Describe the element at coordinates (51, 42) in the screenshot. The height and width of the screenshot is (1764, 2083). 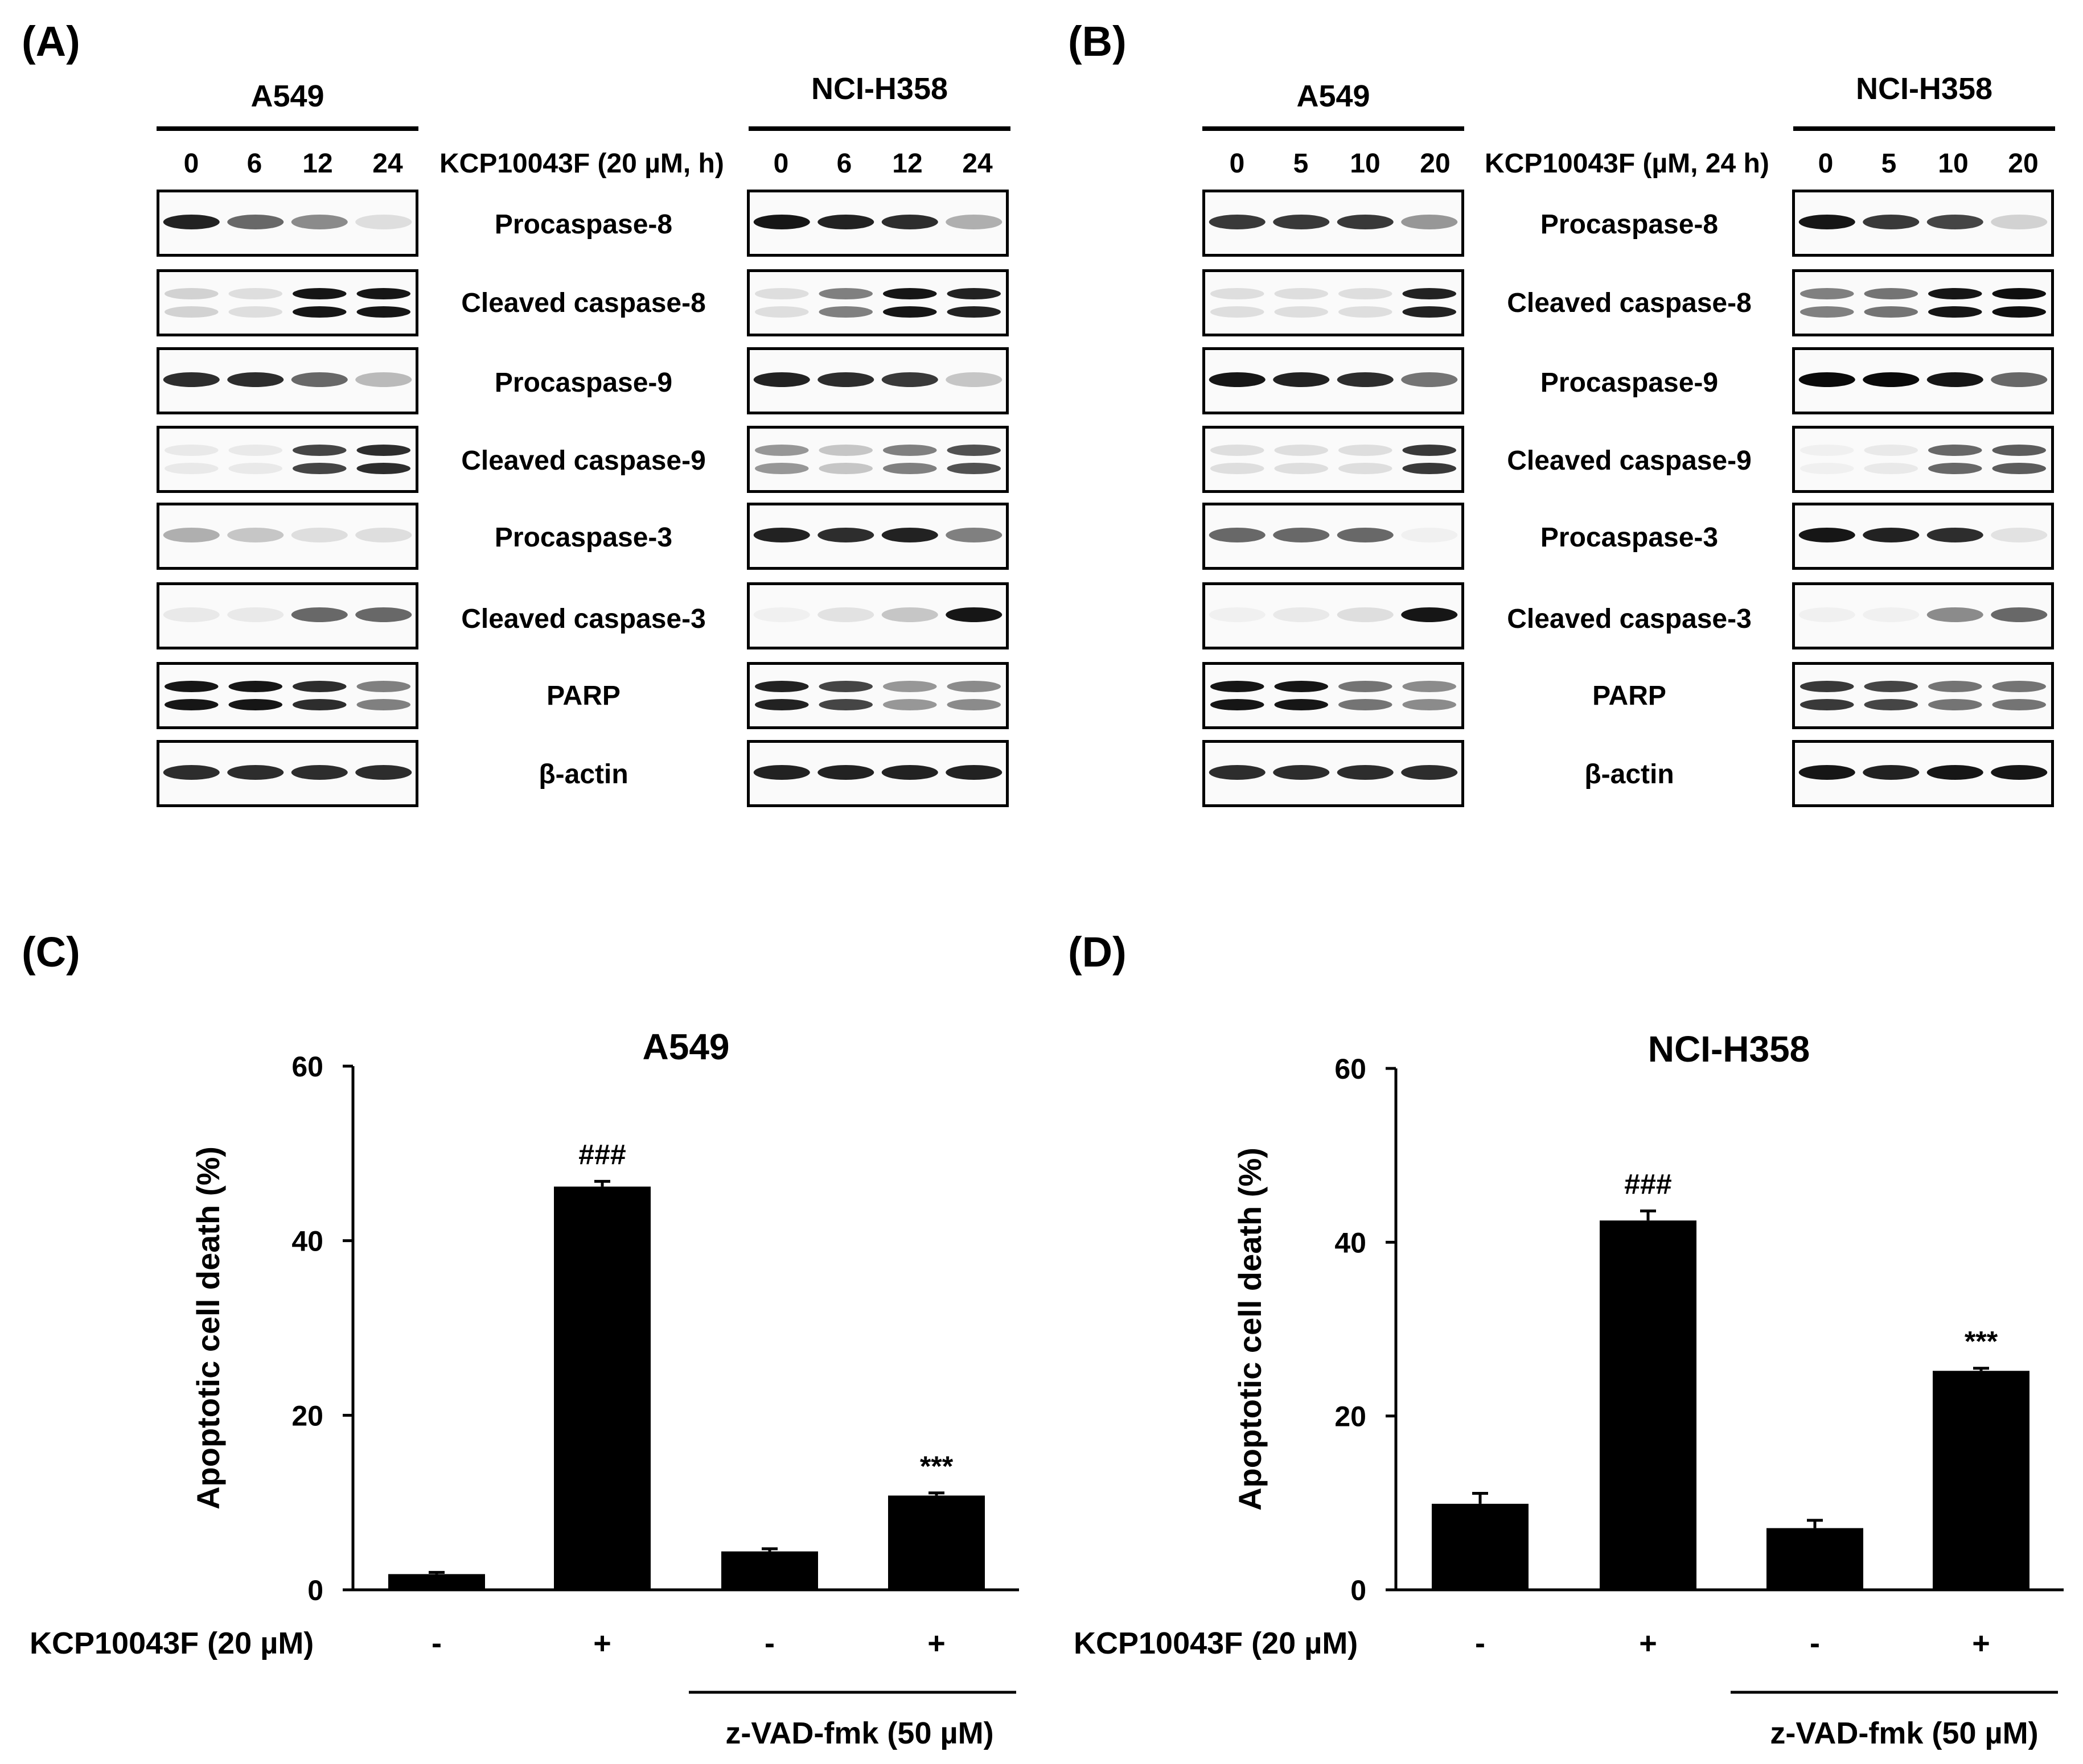
I see `panel-label-a: (A)` at that location.